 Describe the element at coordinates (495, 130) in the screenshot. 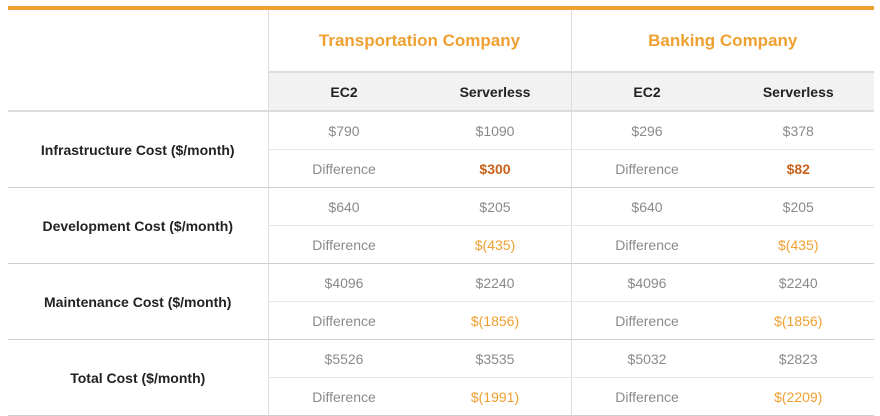

I see `value-cell: $1090` at that location.